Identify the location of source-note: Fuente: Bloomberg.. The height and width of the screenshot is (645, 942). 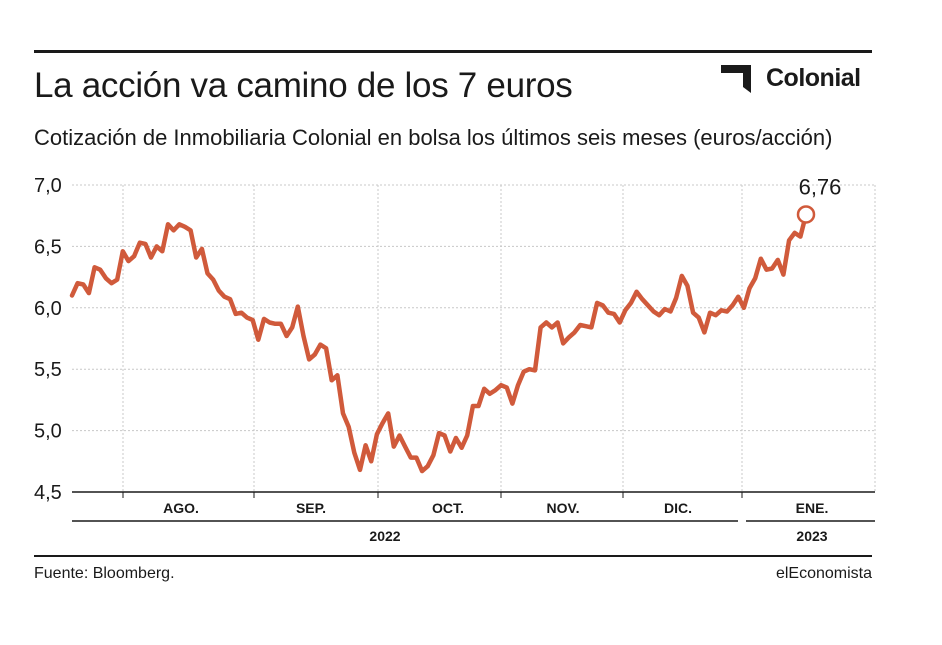
(104, 573).